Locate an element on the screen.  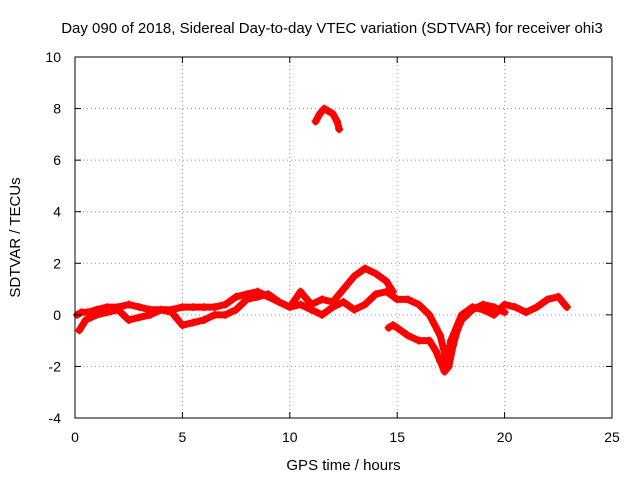
y-tick-label: 2 is located at coordinates (57, 263).